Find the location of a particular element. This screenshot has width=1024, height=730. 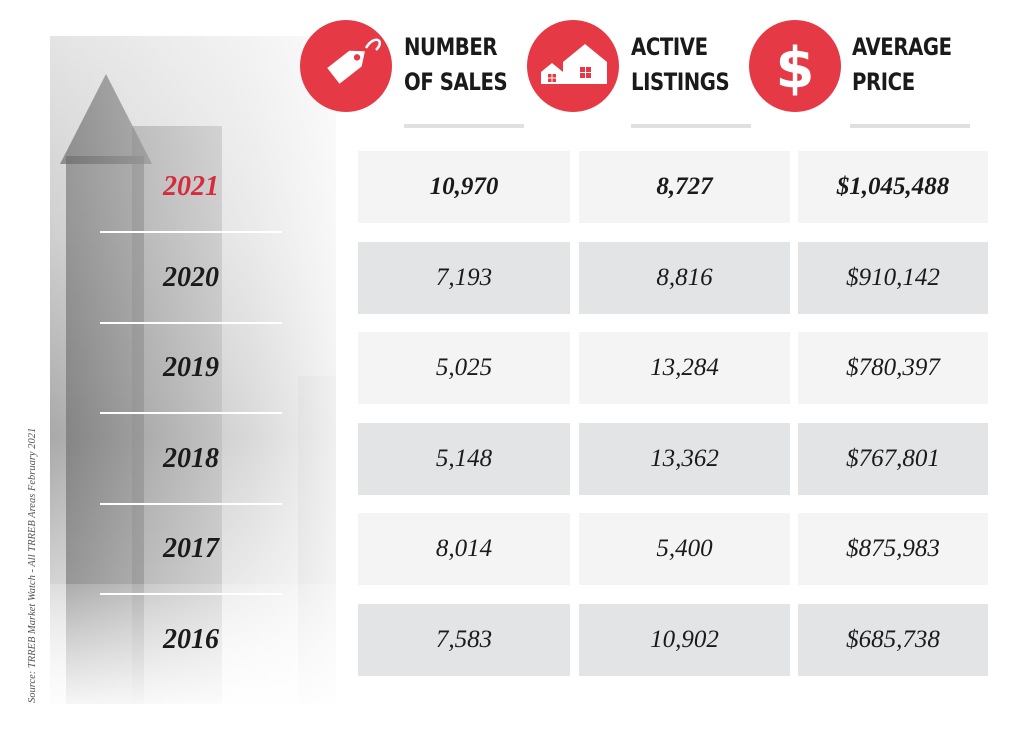

table-cell-listings: 5,400 is located at coordinates (684, 549).